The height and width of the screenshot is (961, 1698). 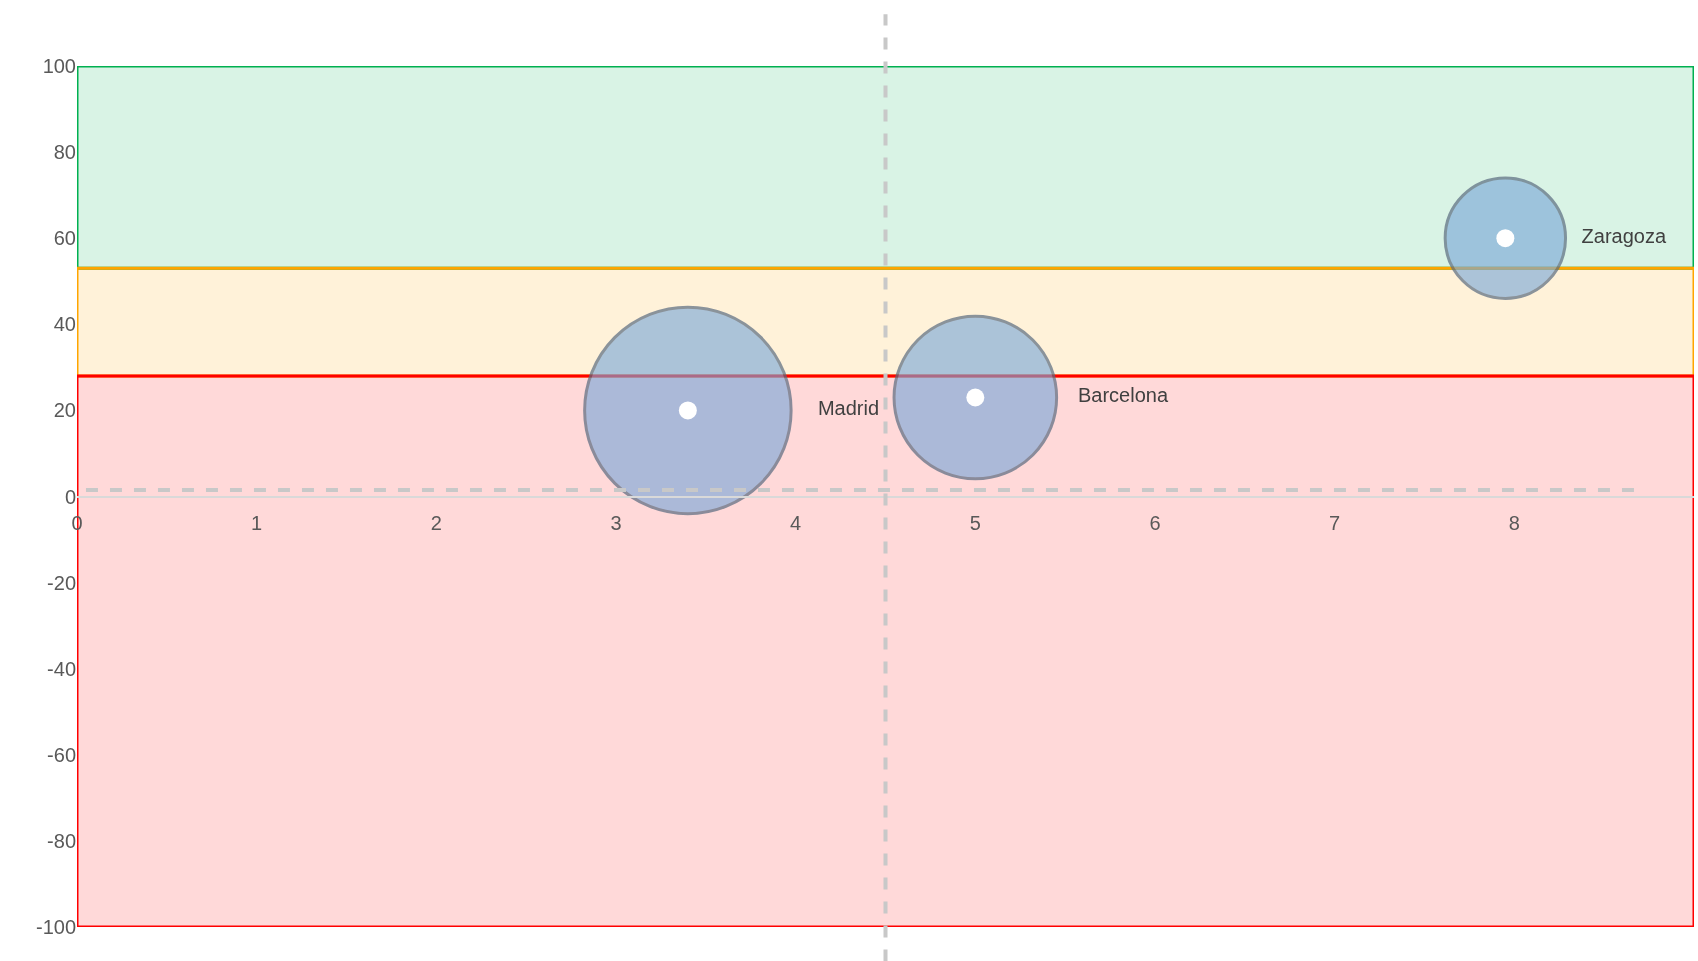 What do you see at coordinates (61, 668) in the screenshot?
I see `y-tick-label: -40` at bounding box center [61, 668].